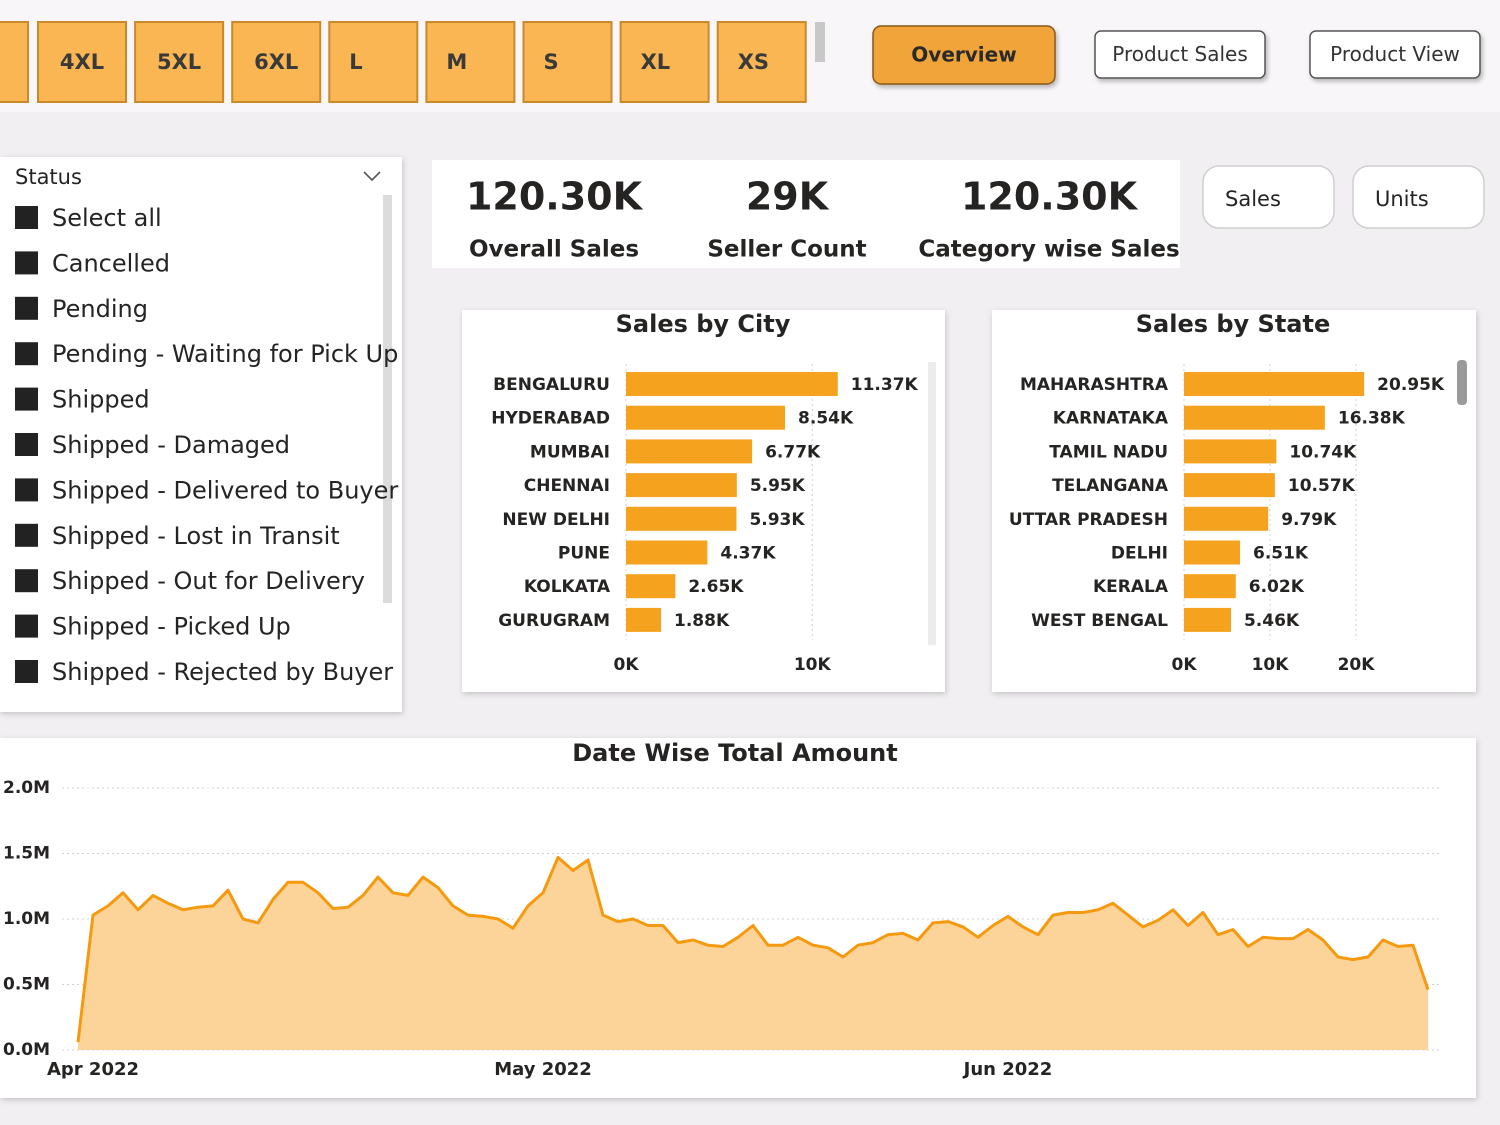 This screenshot has width=1500, height=1125. What do you see at coordinates (556, 520) in the screenshot?
I see `category-label: NEW DELHI` at bounding box center [556, 520].